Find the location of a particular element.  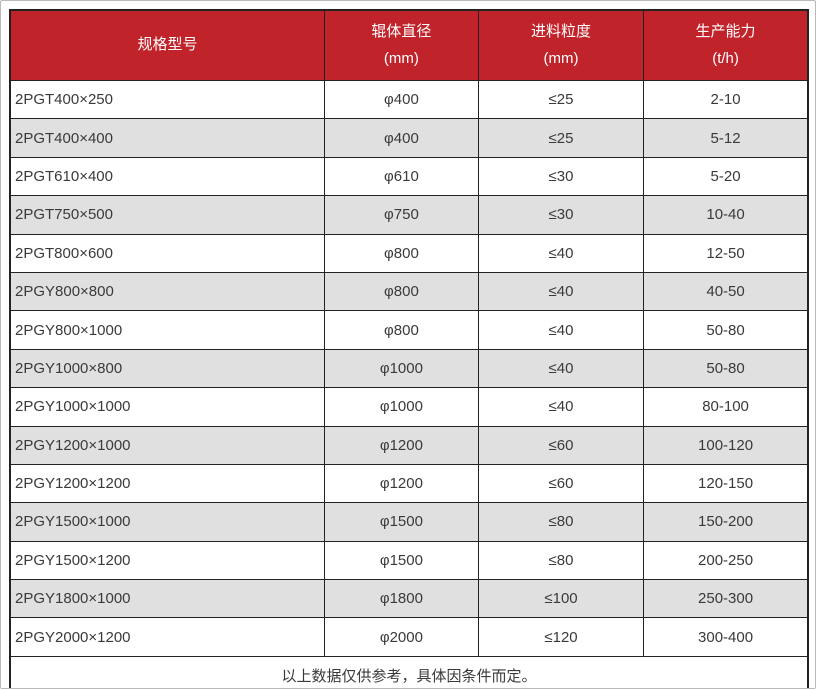

model-cell: 2PGY800×800 is located at coordinates (167, 291).